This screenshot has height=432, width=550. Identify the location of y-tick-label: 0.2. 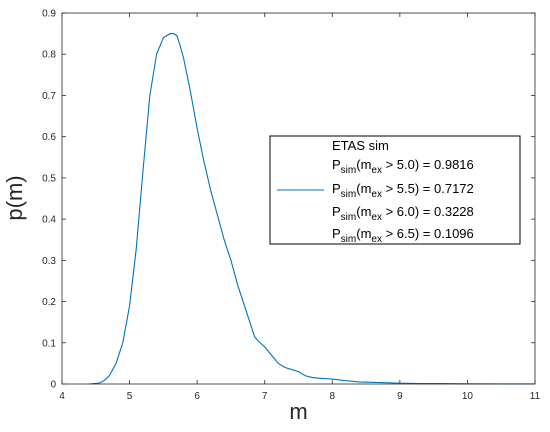
(49, 302).